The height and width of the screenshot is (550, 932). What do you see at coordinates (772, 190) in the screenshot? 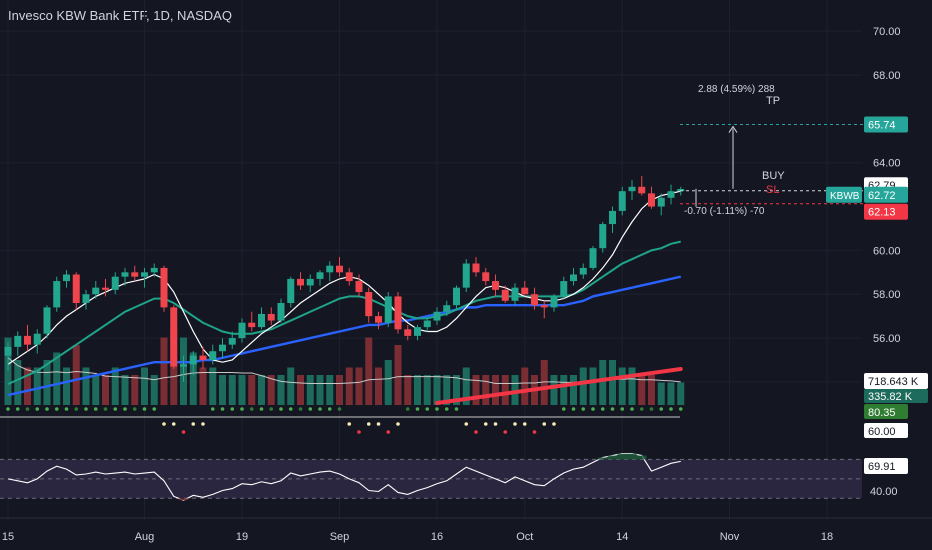
I see `sl-label: SL` at bounding box center [772, 190].